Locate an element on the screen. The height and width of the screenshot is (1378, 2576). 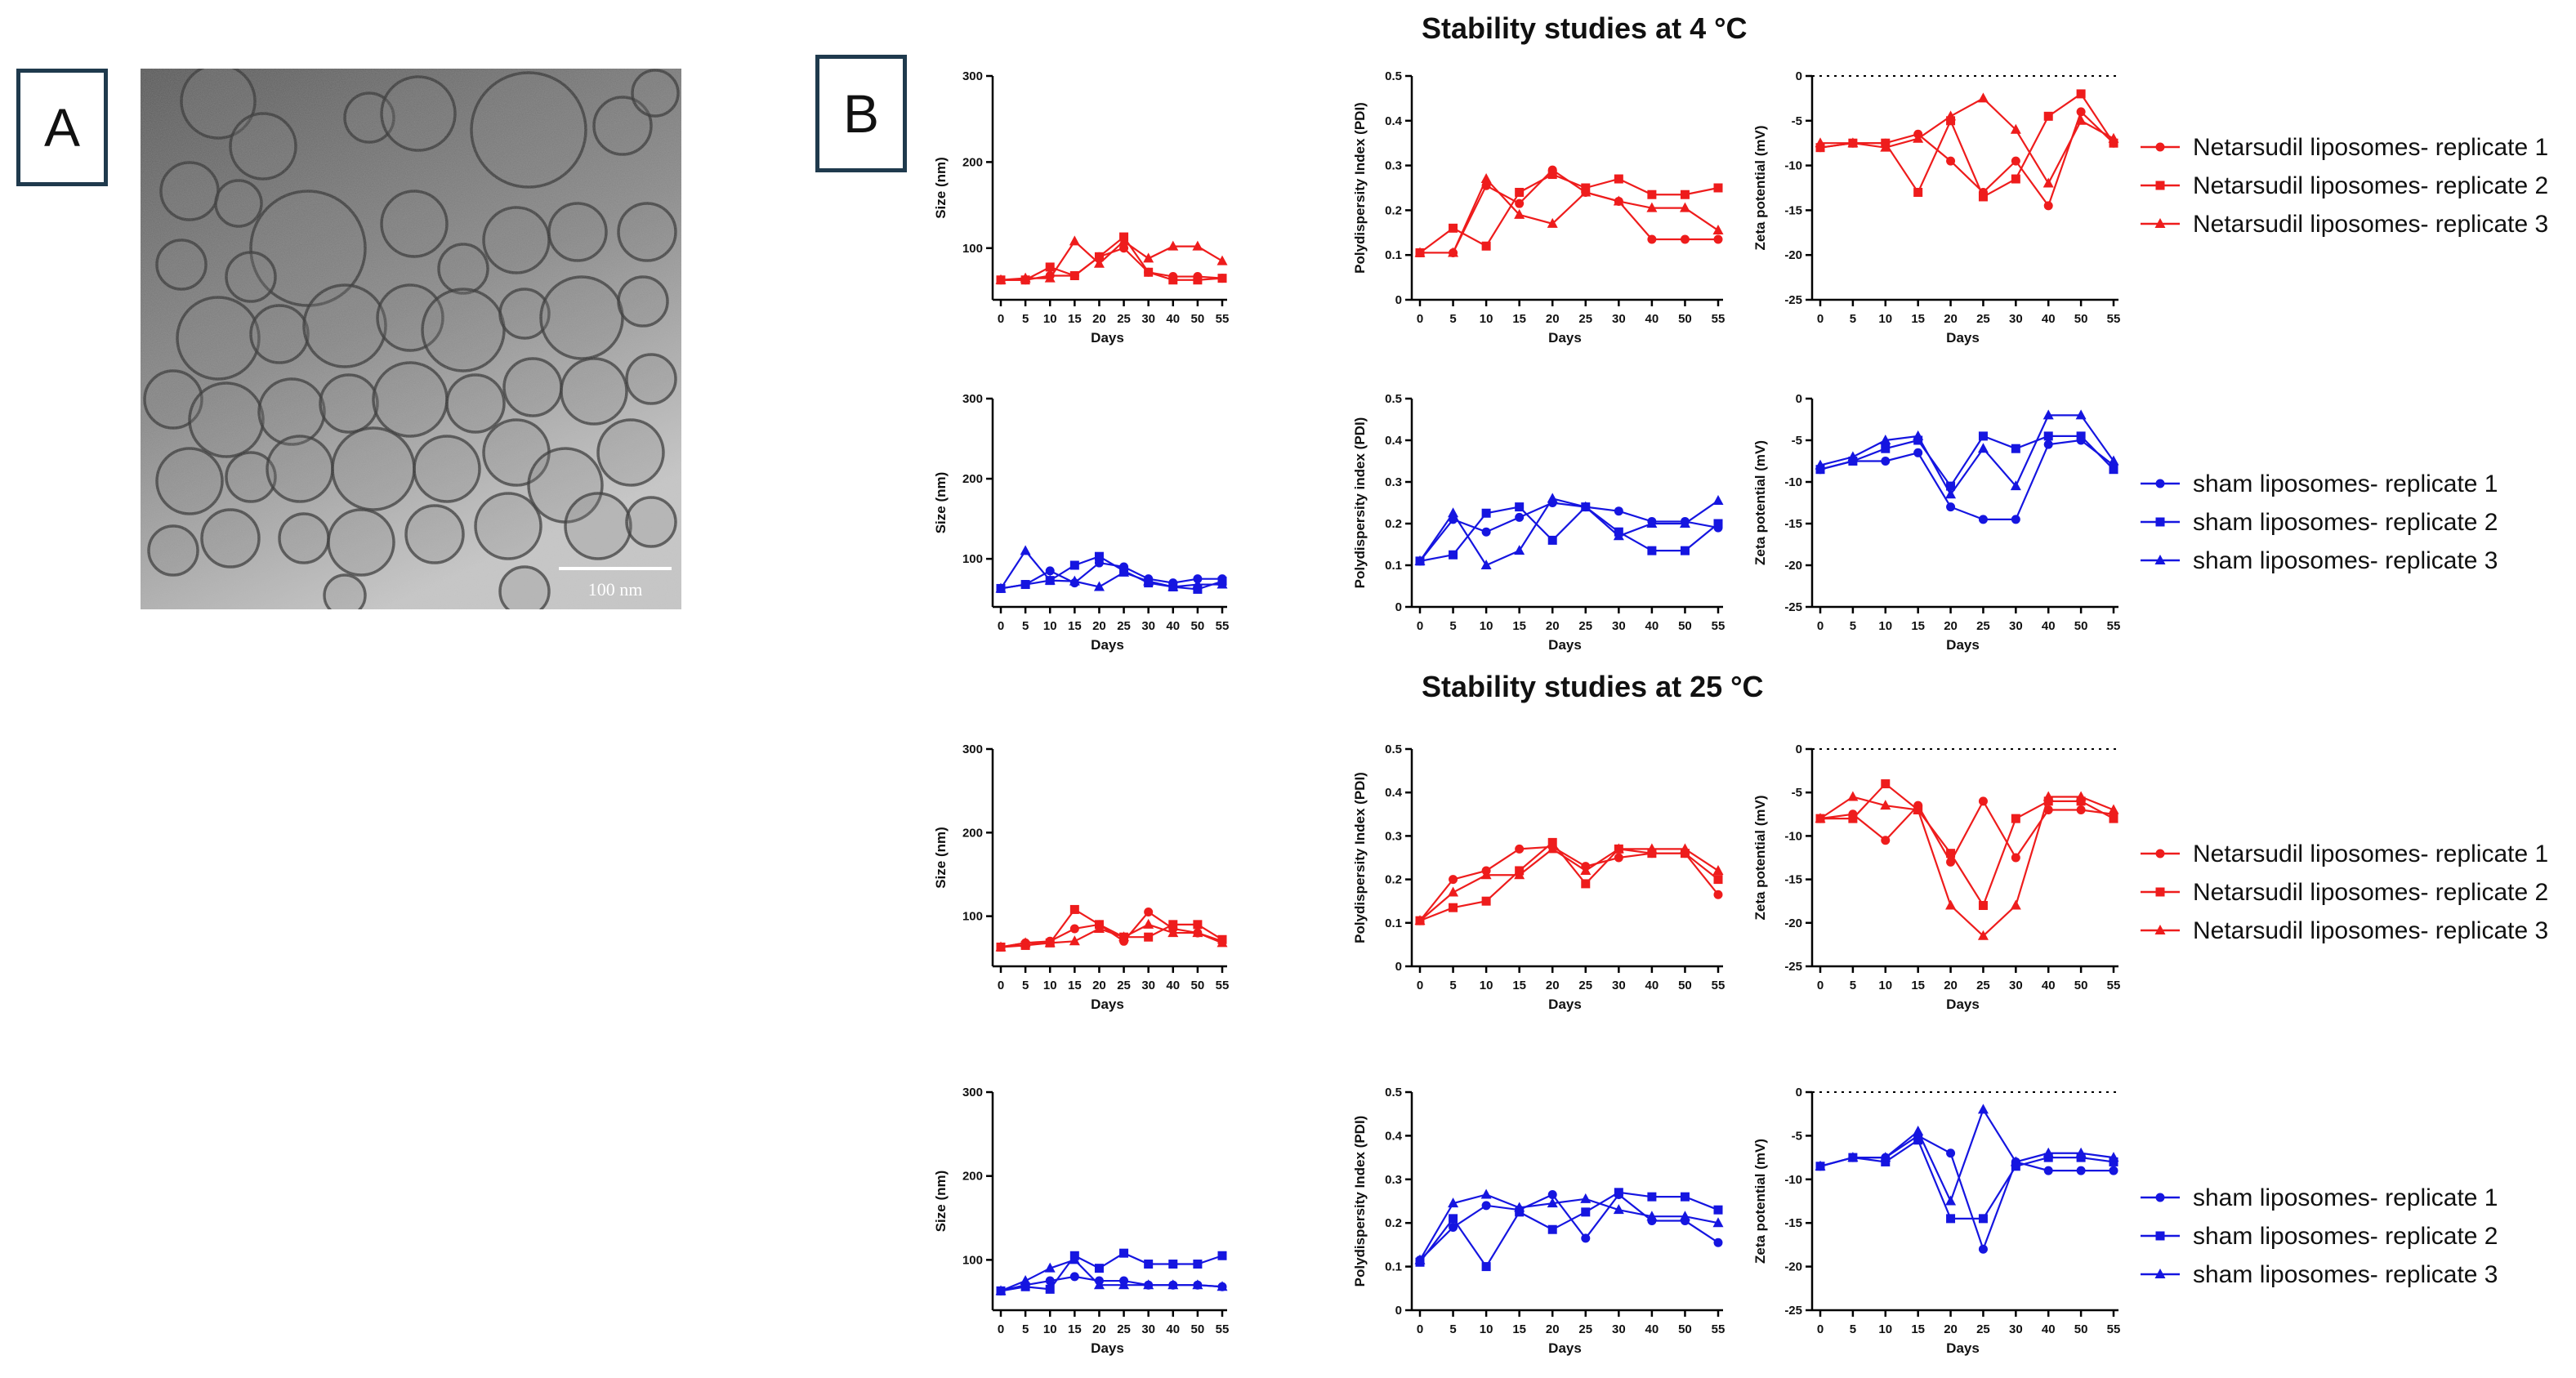
y-axis-title: Polydispersity Index (PDI) is located at coordinates (1360, 1201).